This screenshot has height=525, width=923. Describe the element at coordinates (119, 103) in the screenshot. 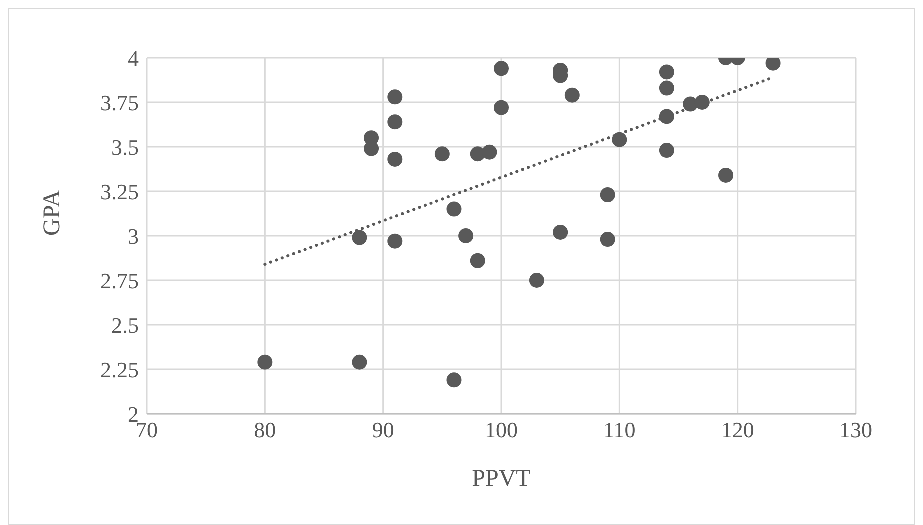

I see `y-tick-label: 3.75` at that location.